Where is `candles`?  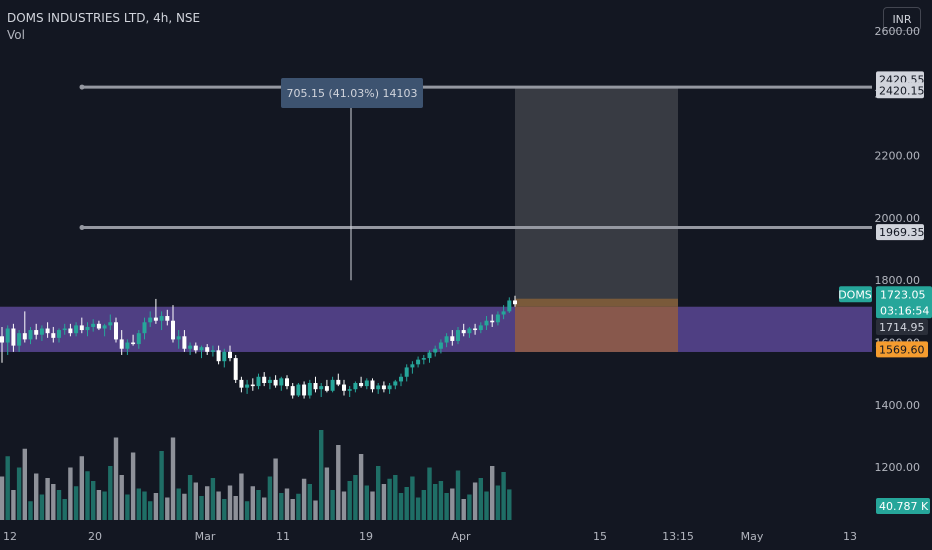
candles is located at coordinates (258, 347).